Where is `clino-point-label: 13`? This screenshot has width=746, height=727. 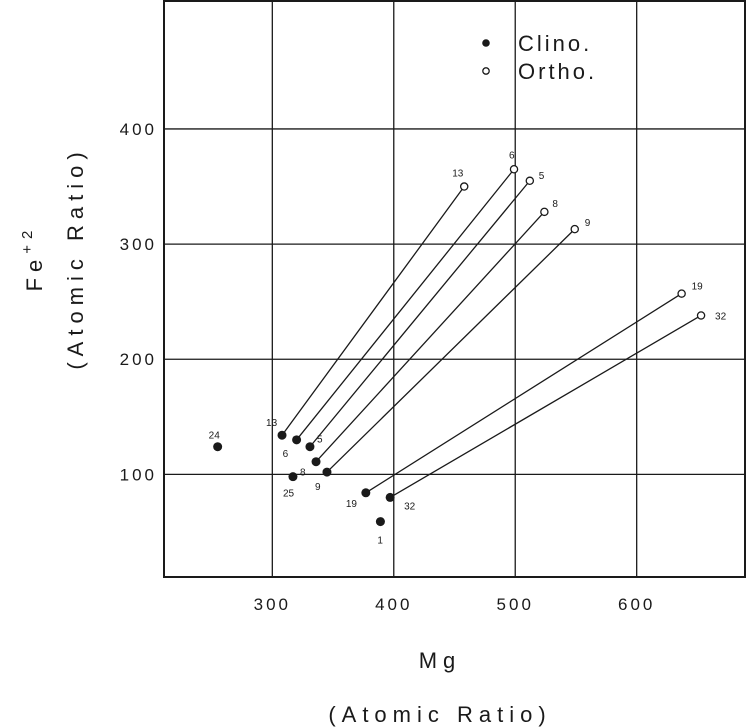
clino-point-label: 13 is located at coordinates (272, 423).